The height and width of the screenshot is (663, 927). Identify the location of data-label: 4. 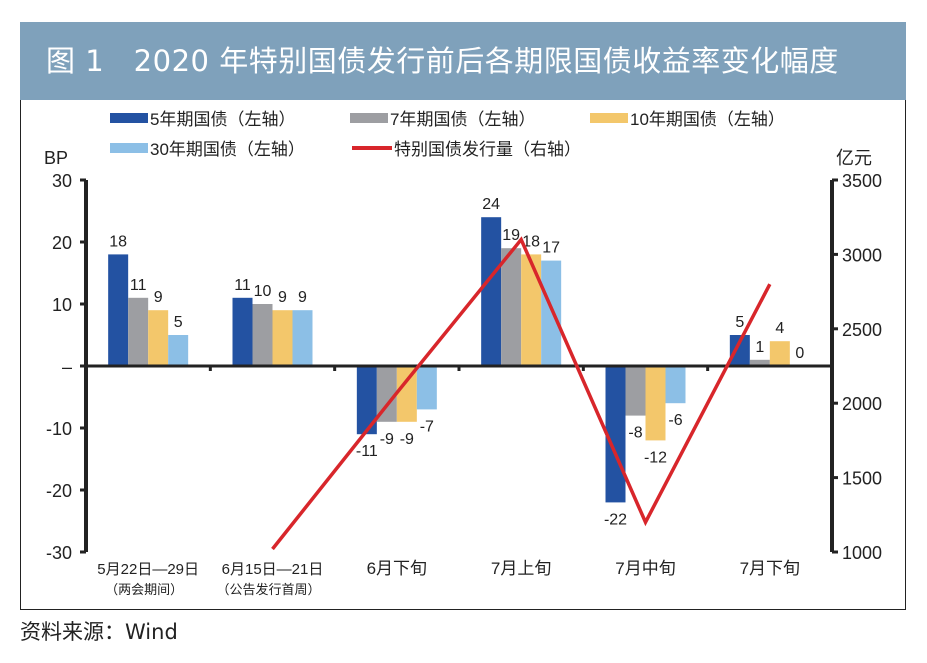
(779, 328).